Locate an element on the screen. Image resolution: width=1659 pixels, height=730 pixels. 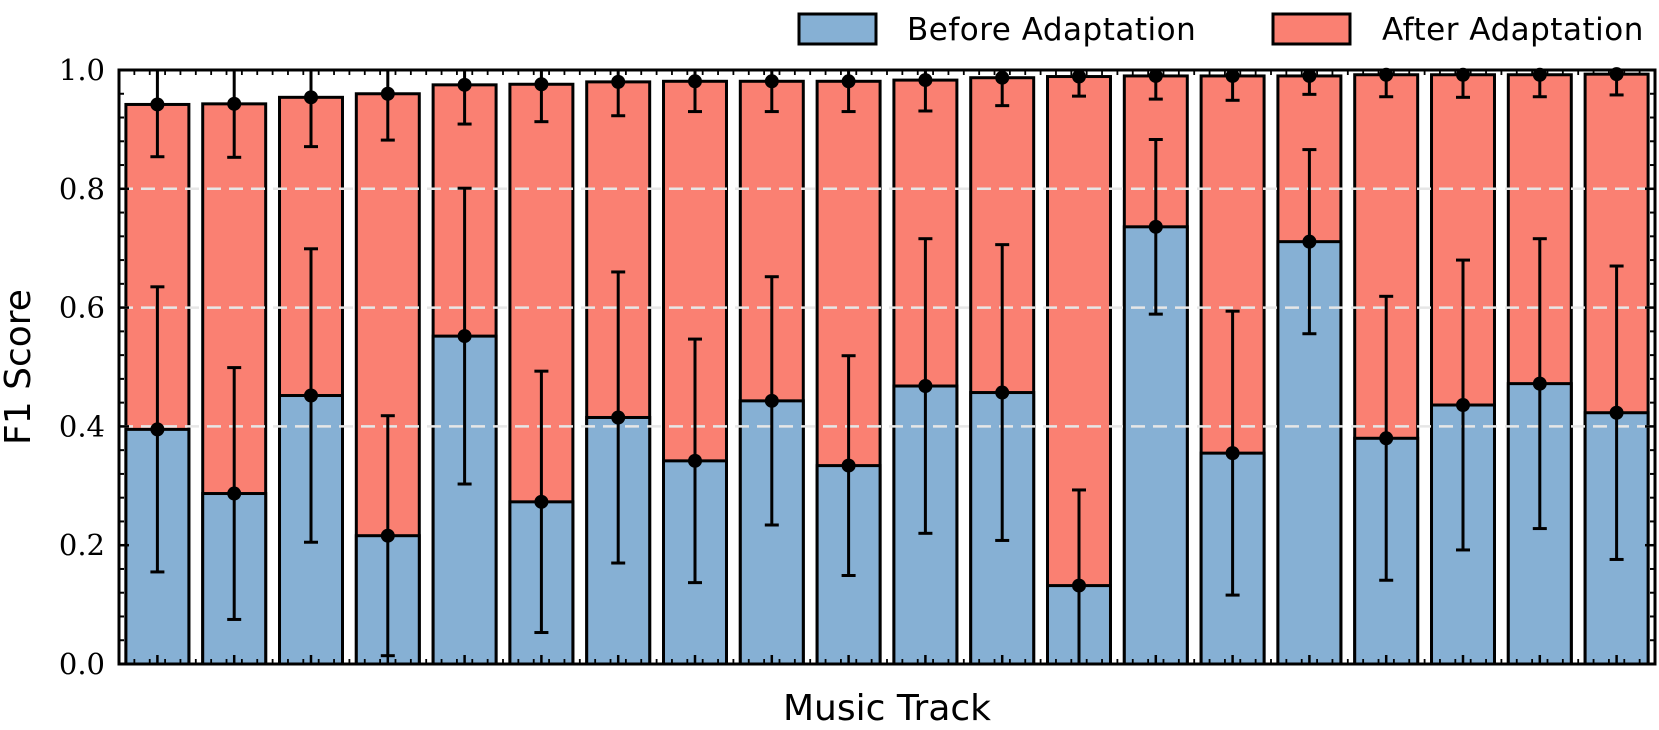
legend-swatch-after is located at coordinates (1311, 29).